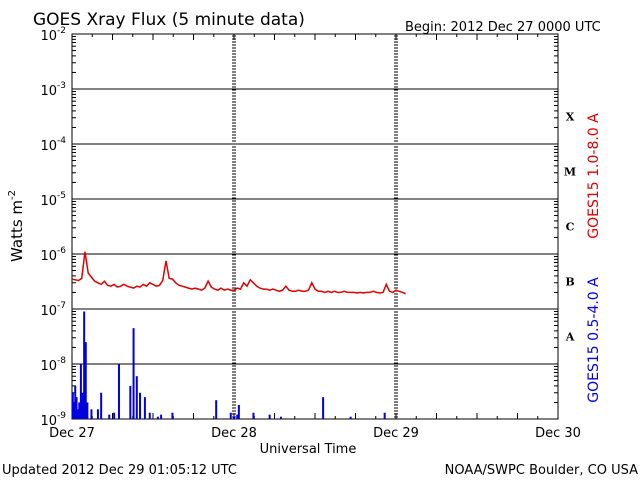 The height and width of the screenshot is (480, 640). Describe the element at coordinates (53, 255) in the screenshot. I see `y-tick-label: 10⁻⁶` at that location.